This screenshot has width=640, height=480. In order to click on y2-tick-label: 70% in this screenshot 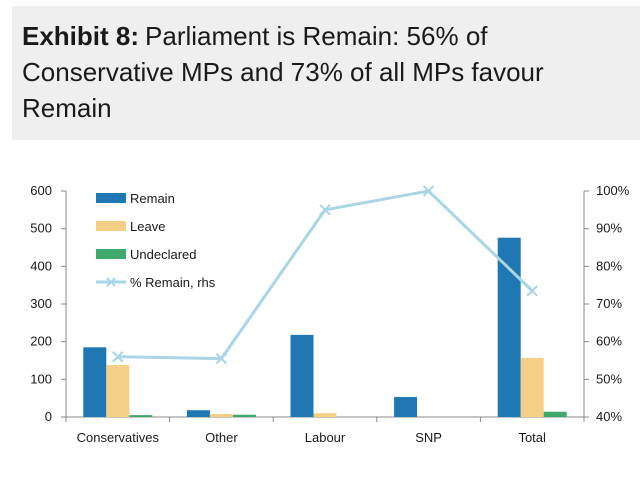, I will do `click(609, 303)`.